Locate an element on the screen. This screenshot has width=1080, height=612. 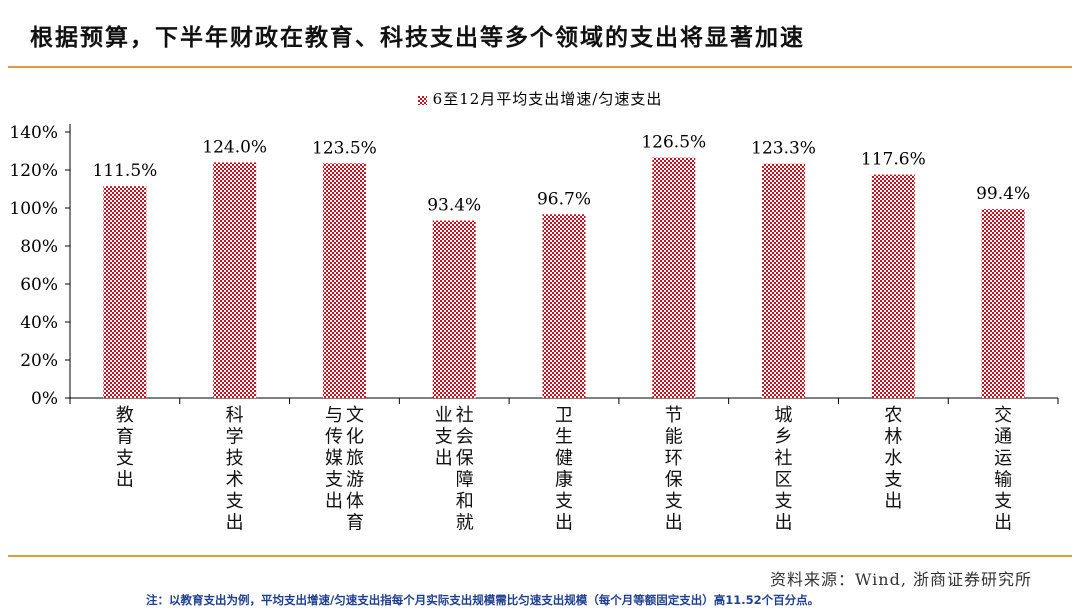
data-label: 124.0% is located at coordinates (234, 147).